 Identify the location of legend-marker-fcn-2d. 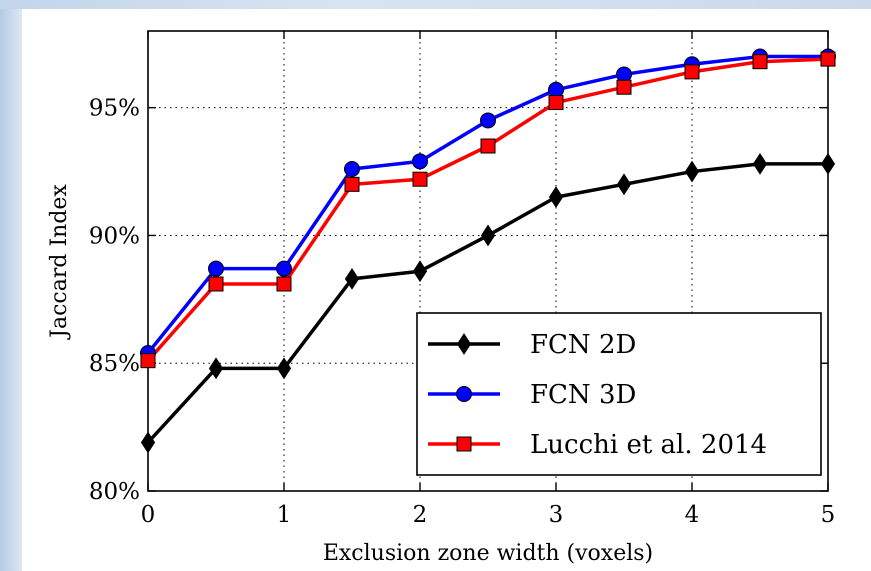
(464, 344).